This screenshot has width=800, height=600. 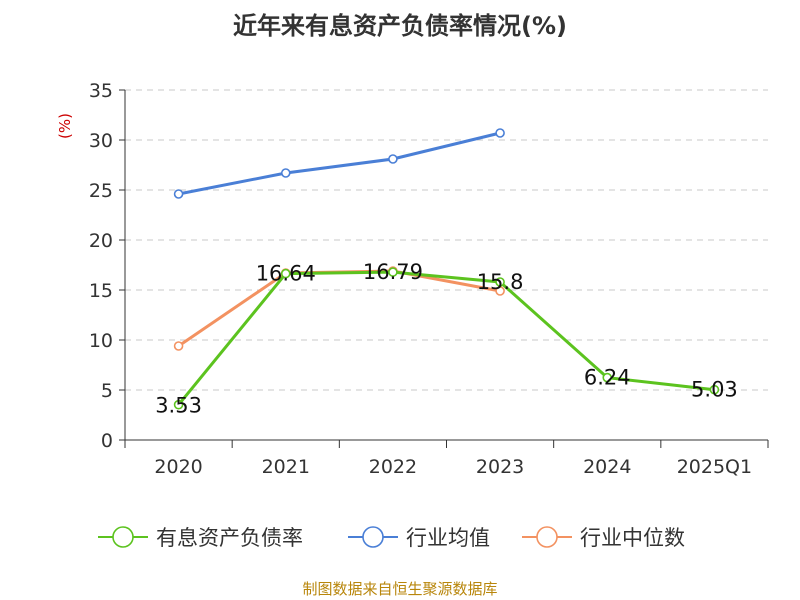 What do you see at coordinates (607, 467) in the screenshot?
I see `x-tick-label: 2024` at bounding box center [607, 467].